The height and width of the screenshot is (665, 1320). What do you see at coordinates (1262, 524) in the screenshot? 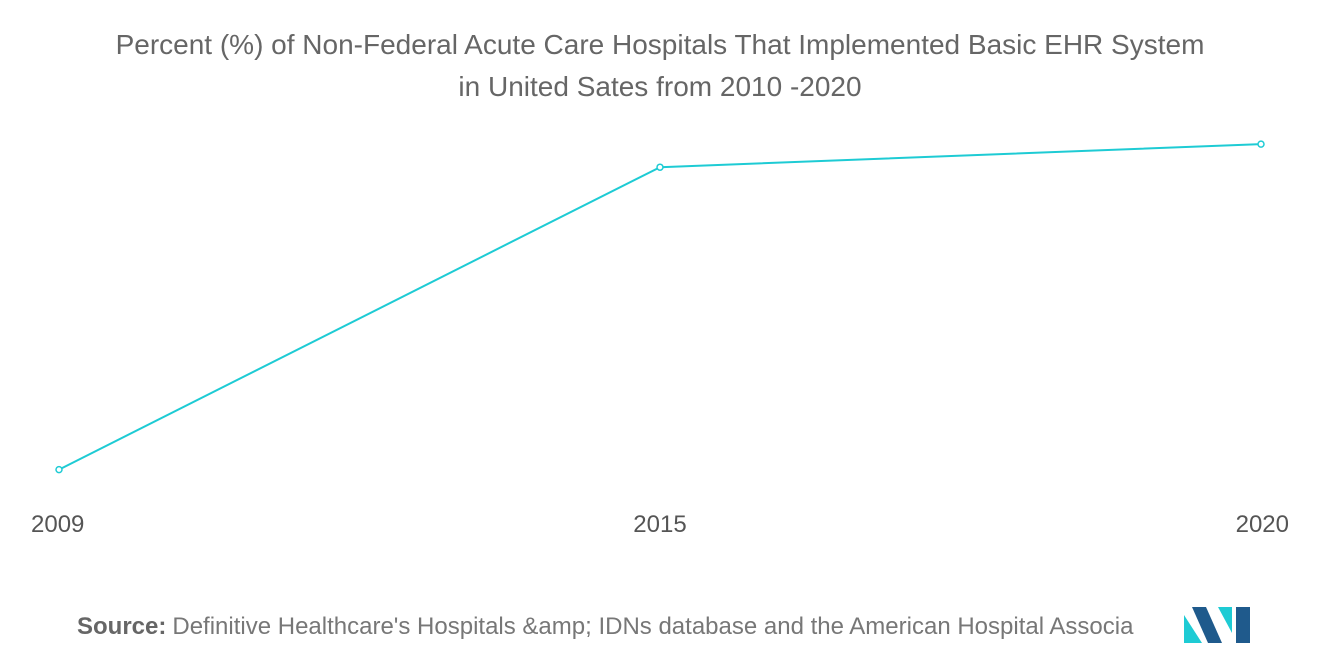
I see `x-tick-label-2020: 2020` at bounding box center [1262, 524].